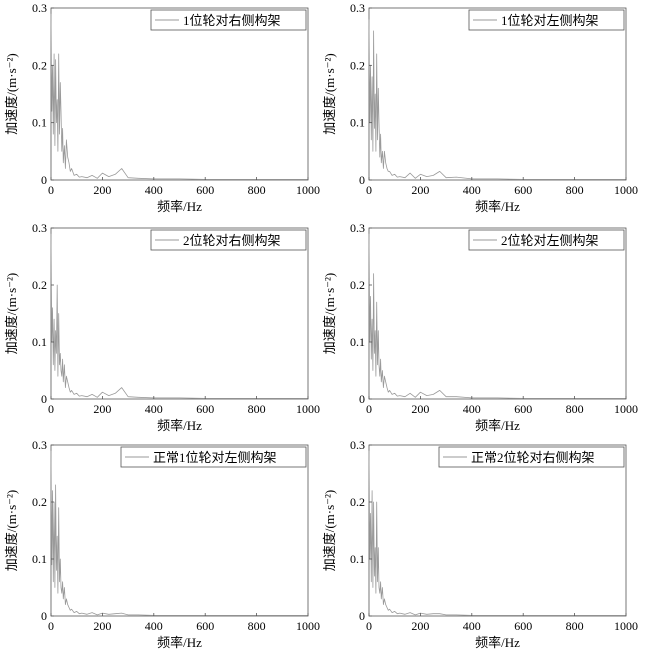  I want to click on legend-label: 正常2位轮对右侧构架, so click(533, 457).